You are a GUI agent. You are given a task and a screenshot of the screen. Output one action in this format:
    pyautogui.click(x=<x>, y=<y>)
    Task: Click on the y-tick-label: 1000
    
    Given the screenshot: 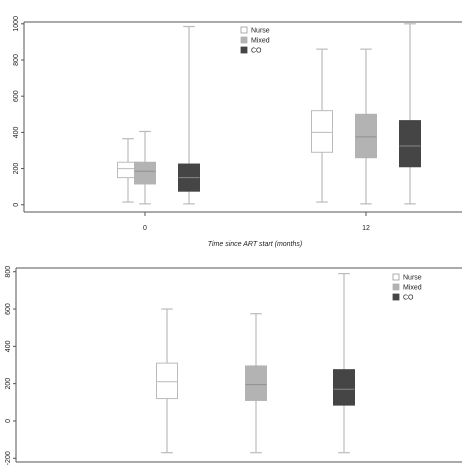 What is the action you would take?
    pyautogui.click(x=16, y=24)
    